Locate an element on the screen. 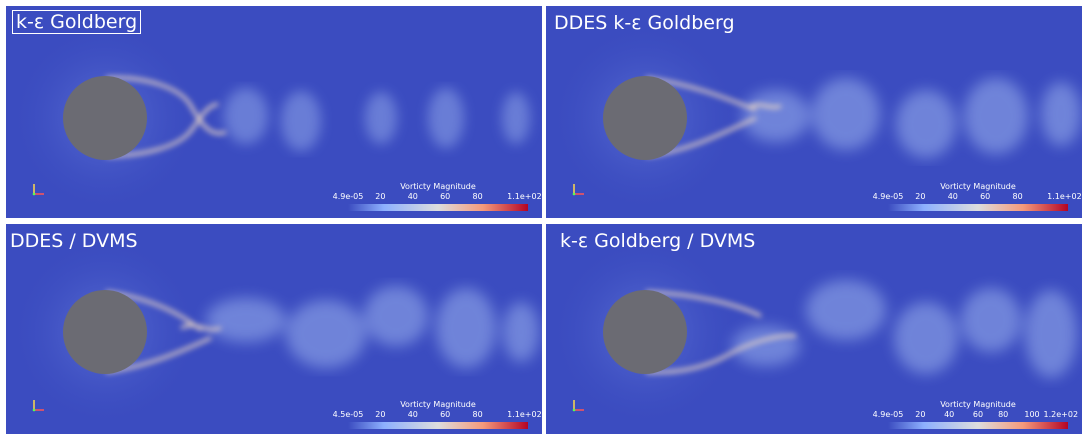 Image resolution: width=1088 pixels, height=439 pixels. panel-title: k-ε Goldberg is located at coordinates (77, 22).